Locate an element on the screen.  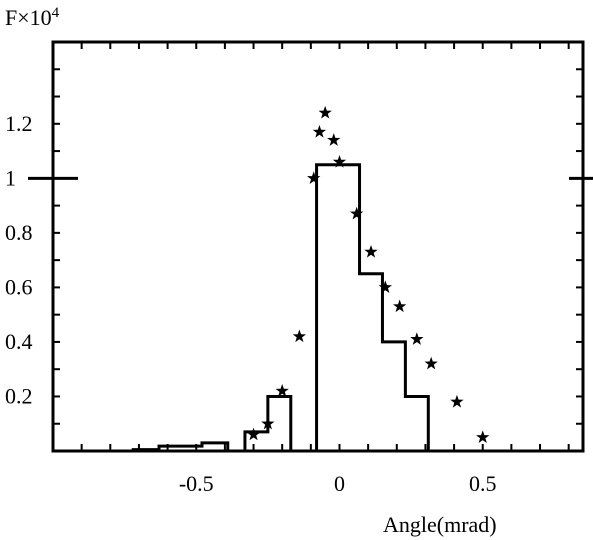
y-axis-label-base: F×10 is located at coordinates (28, 17).